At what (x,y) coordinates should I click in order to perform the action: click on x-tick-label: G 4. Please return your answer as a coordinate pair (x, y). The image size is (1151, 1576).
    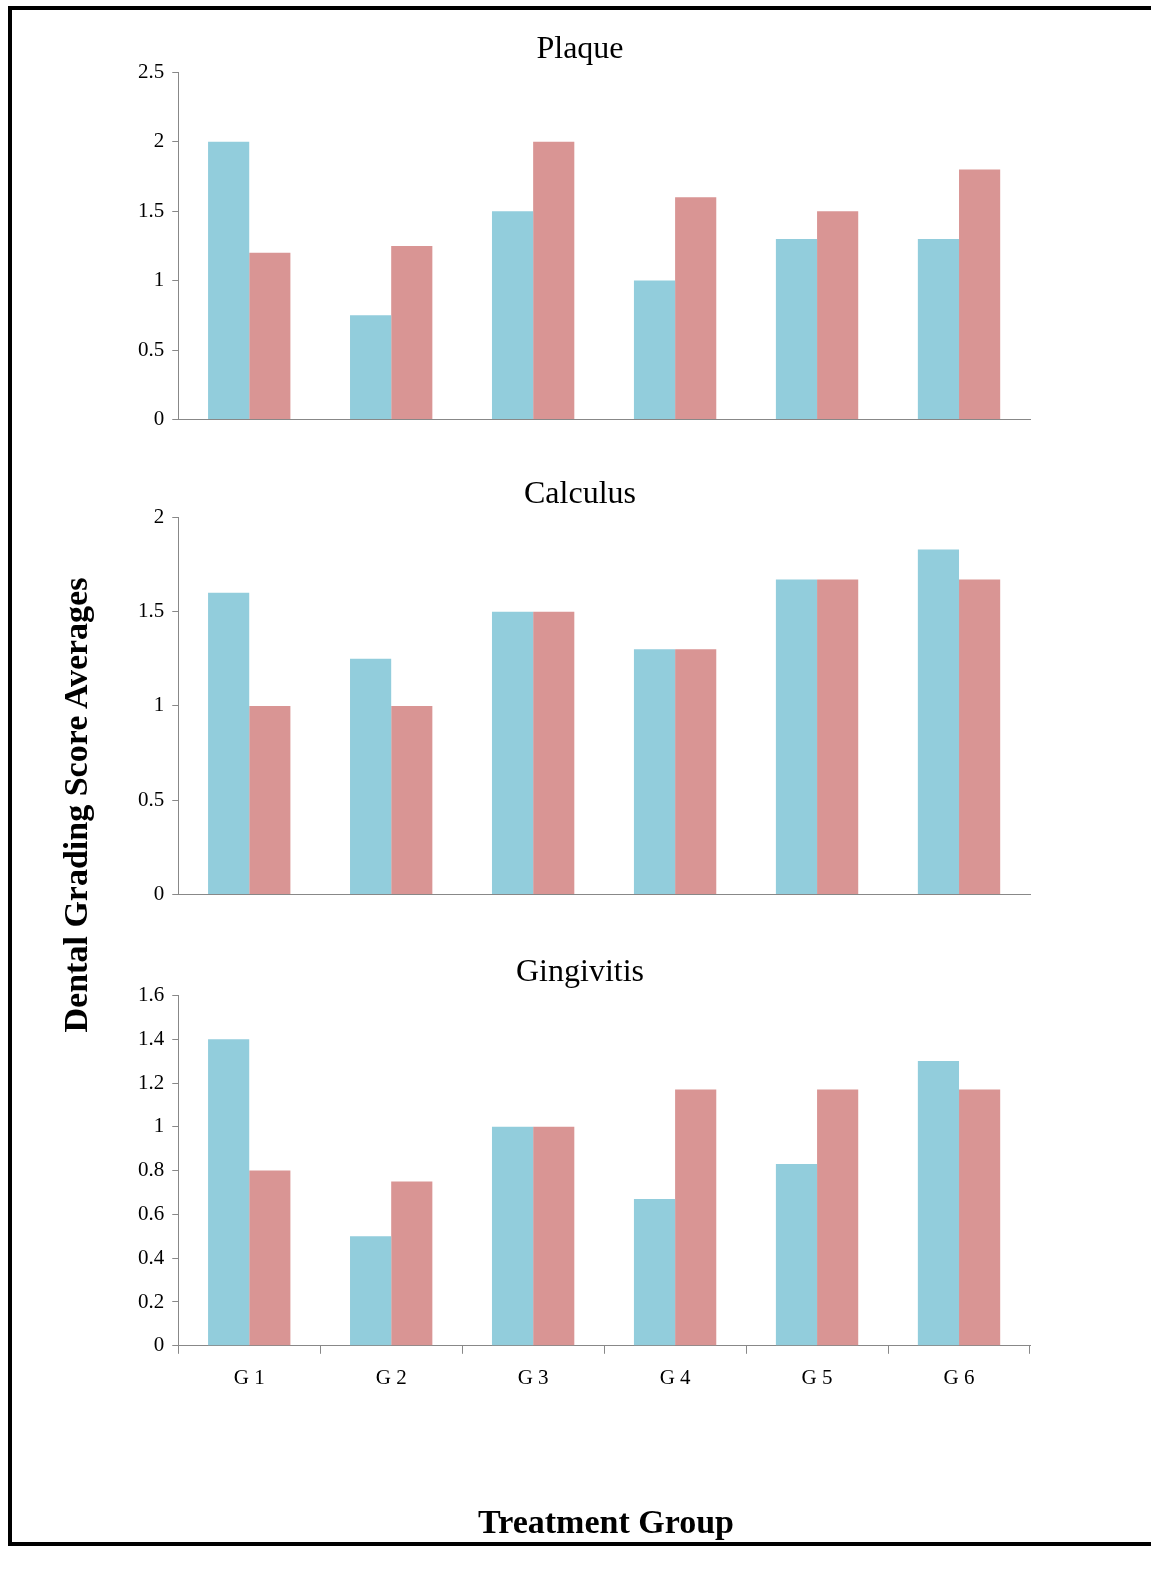
    Looking at the image, I should click on (675, 1376).